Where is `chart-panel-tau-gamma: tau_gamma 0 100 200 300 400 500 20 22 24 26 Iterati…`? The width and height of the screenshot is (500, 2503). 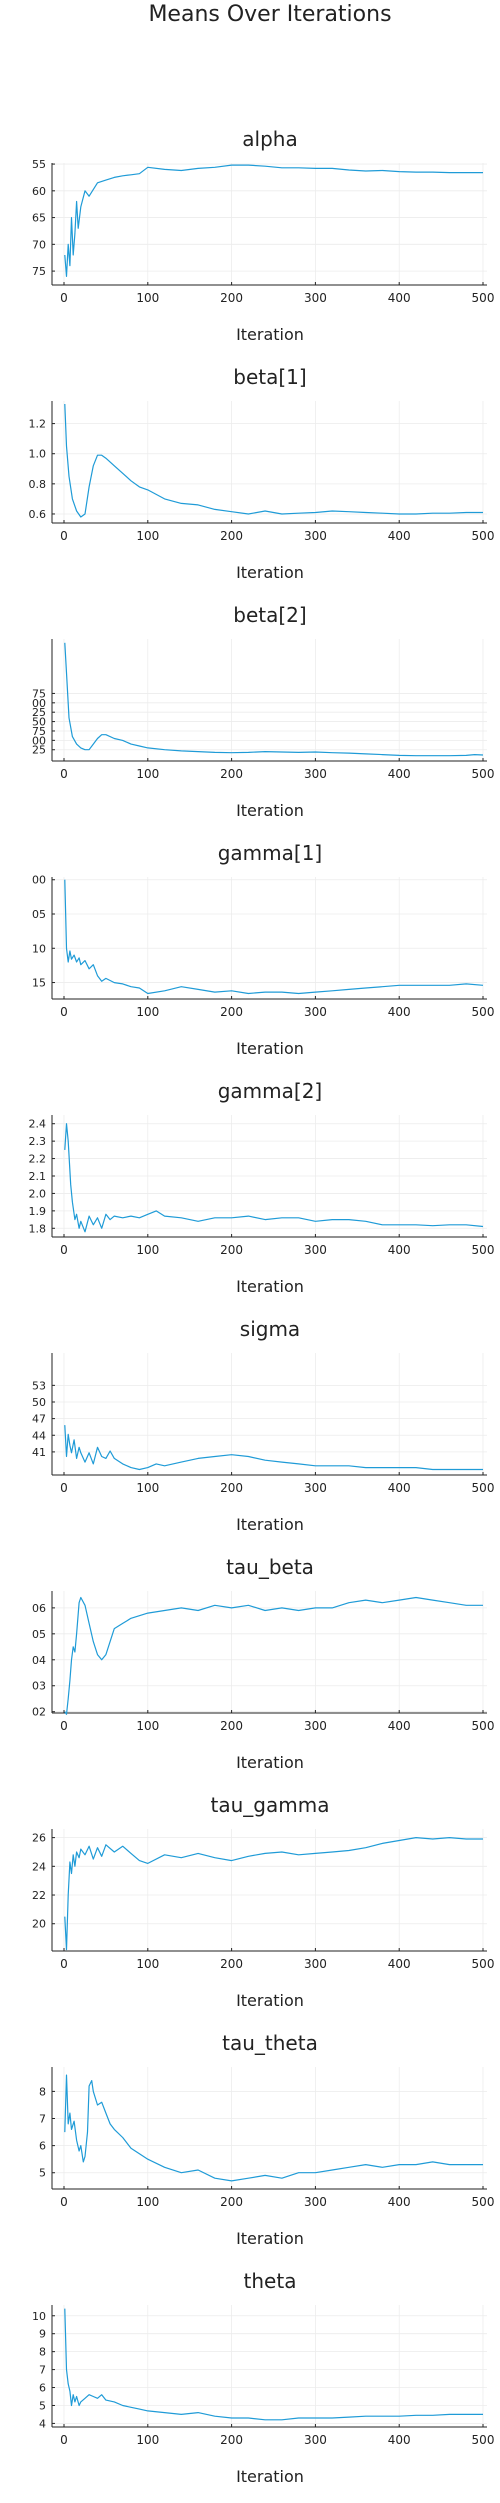
chart-panel-tau-gamma: tau_gamma 0 100 200 300 400 500 20 22 24 26 Iterati… is located at coordinates (263, 1901).